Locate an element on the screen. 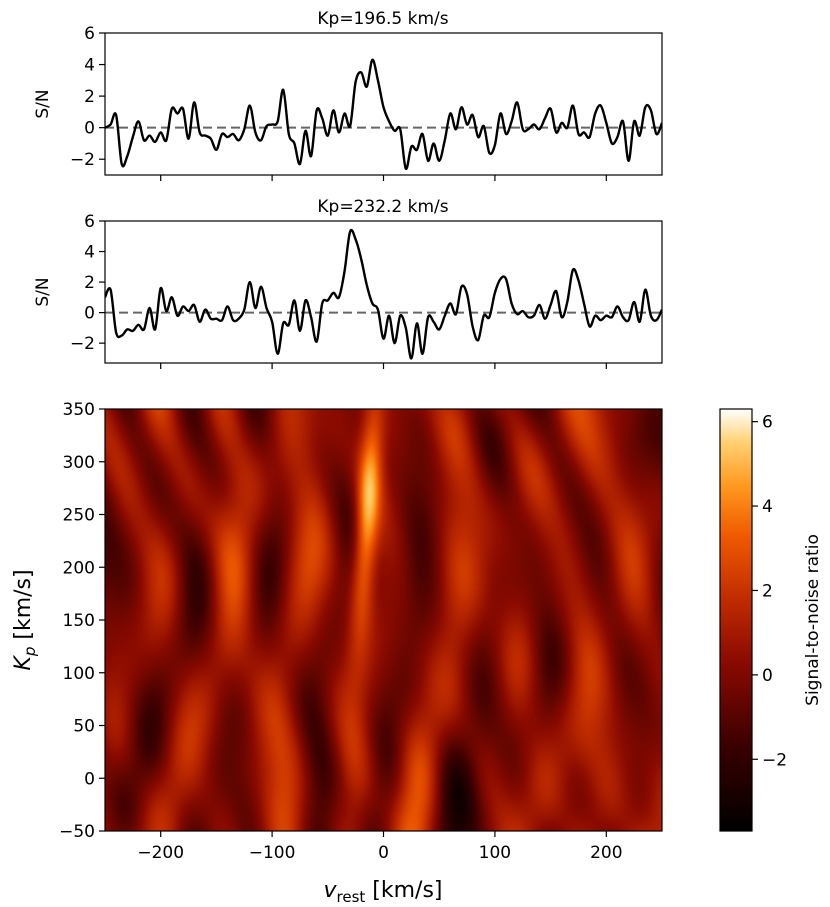  colorbar-ticks: −2 0 2 4 6 is located at coordinates (769, 591).